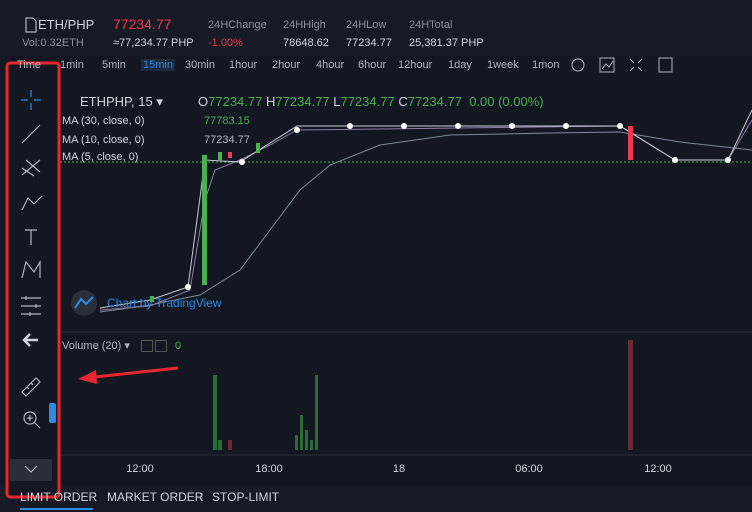 This screenshot has width=752, height=512. What do you see at coordinates (227, 121) in the screenshot?
I see `study-value: 77783.15` at bounding box center [227, 121].